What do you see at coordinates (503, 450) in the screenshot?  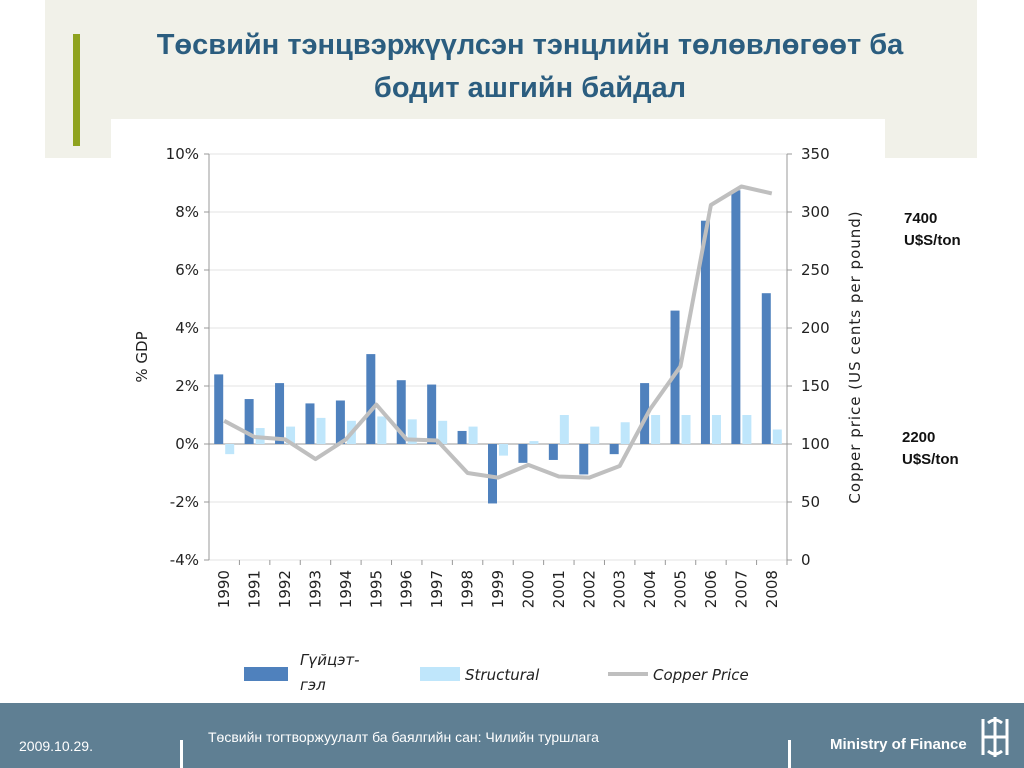 I see `bar-structural-1999` at bounding box center [503, 450].